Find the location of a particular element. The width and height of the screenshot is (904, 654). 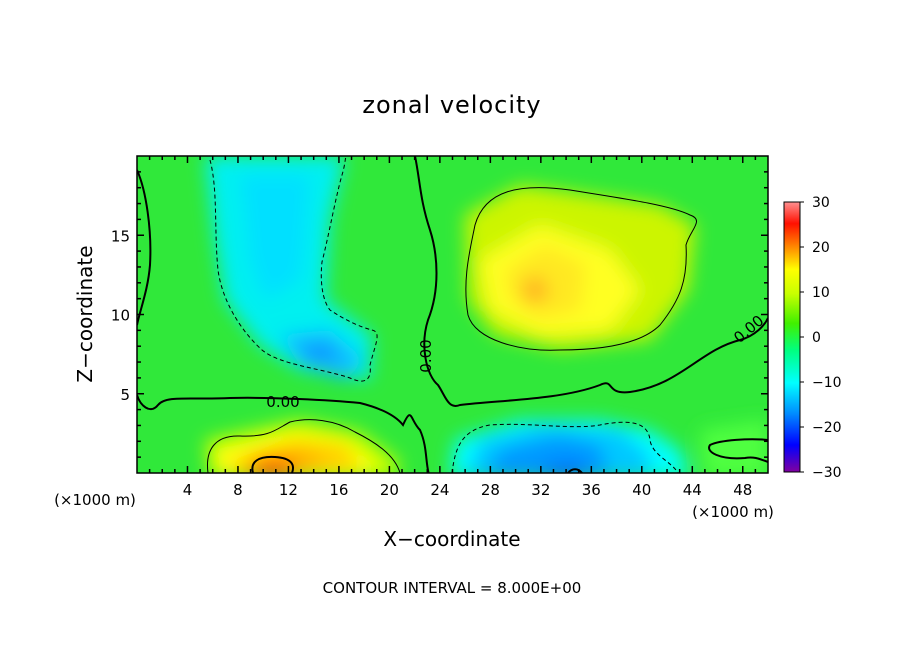

x-unit-label-left: (×1000 m) is located at coordinates (95, 500).